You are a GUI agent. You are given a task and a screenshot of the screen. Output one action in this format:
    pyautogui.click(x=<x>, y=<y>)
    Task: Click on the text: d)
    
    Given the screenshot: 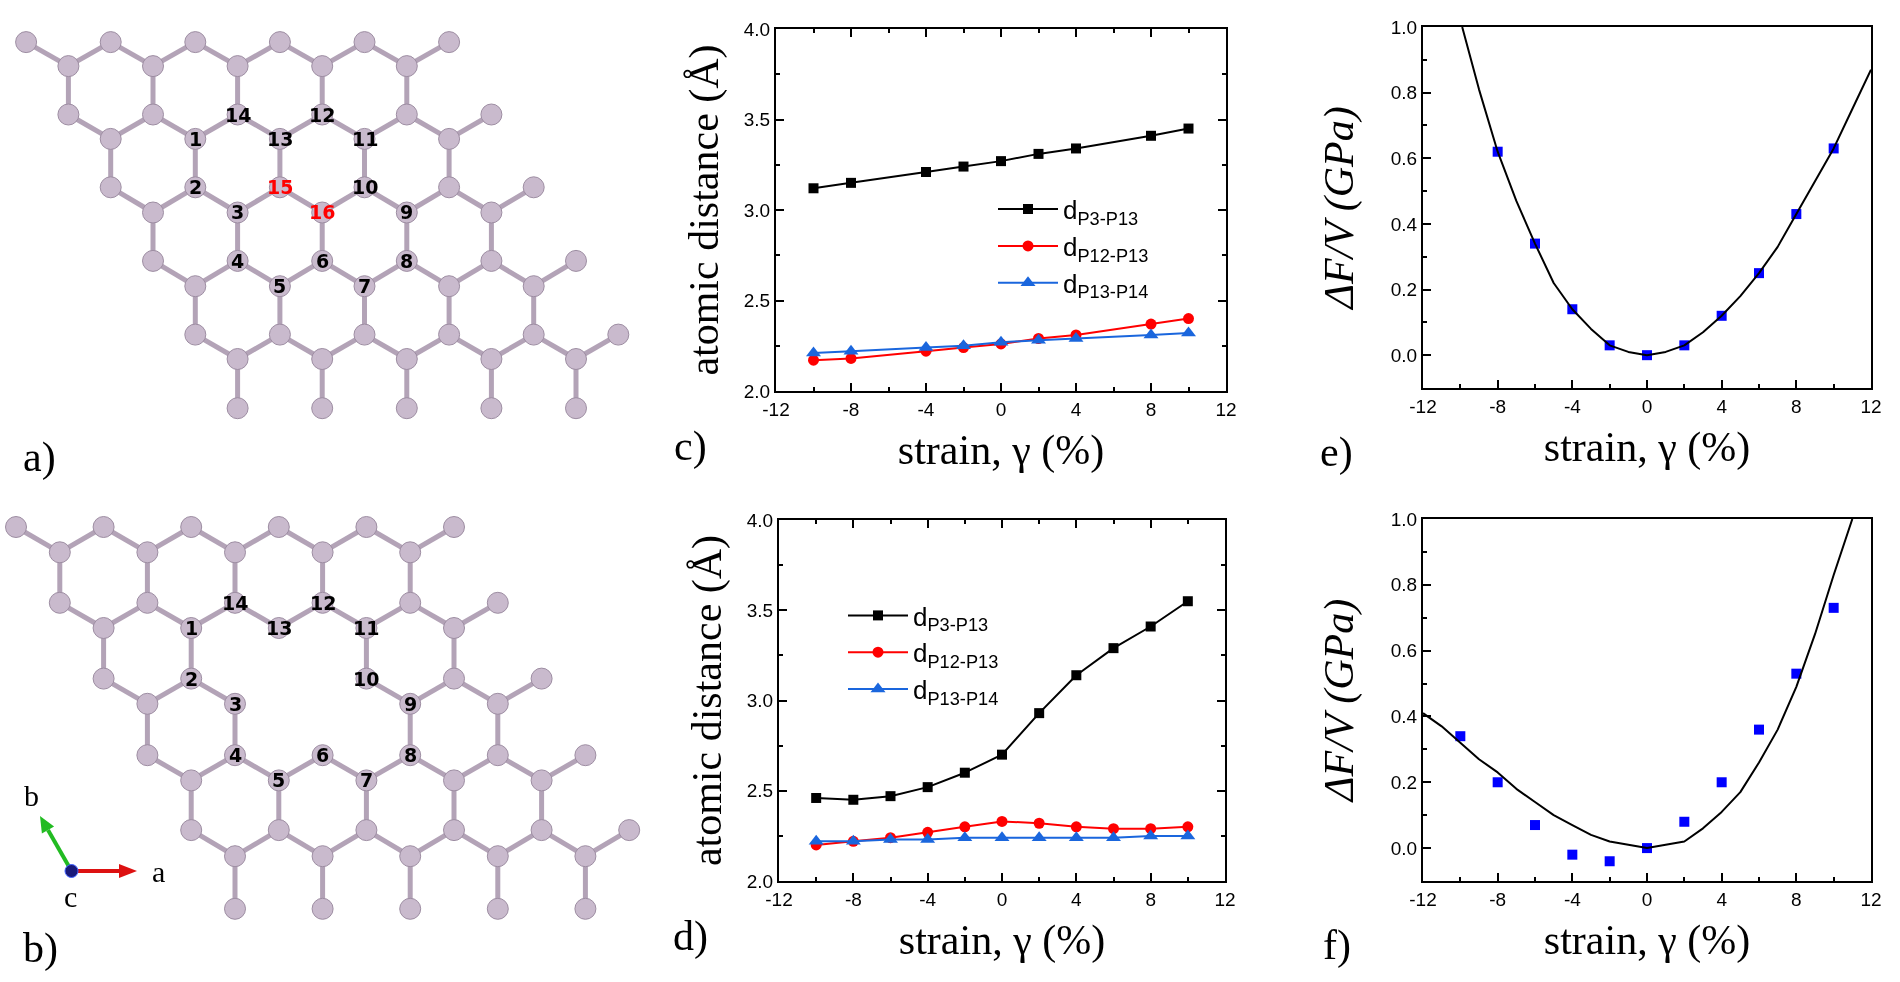 What is the action you would take?
    pyautogui.click(x=690, y=936)
    